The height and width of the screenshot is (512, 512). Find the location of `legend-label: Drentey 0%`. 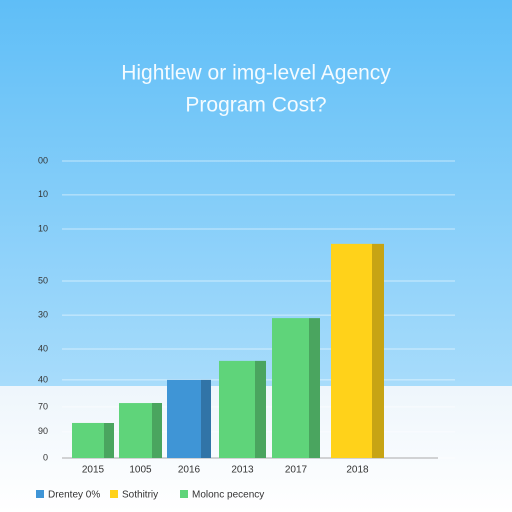

legend-label: Drentey 0% is located at coordinates (74, 495).